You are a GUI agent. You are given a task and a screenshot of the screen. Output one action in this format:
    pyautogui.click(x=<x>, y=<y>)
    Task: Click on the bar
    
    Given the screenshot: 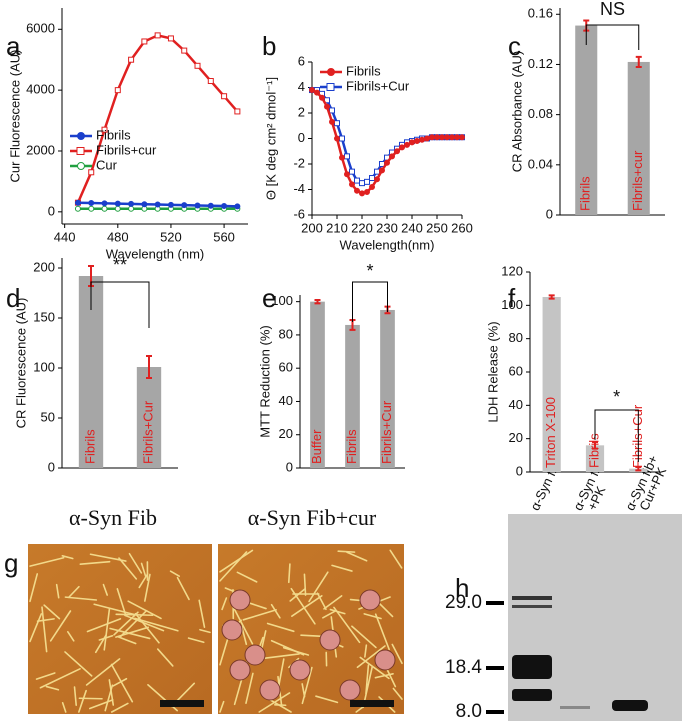 What is the action you would take?
    pyautogui.click(x=595, y=458)
    